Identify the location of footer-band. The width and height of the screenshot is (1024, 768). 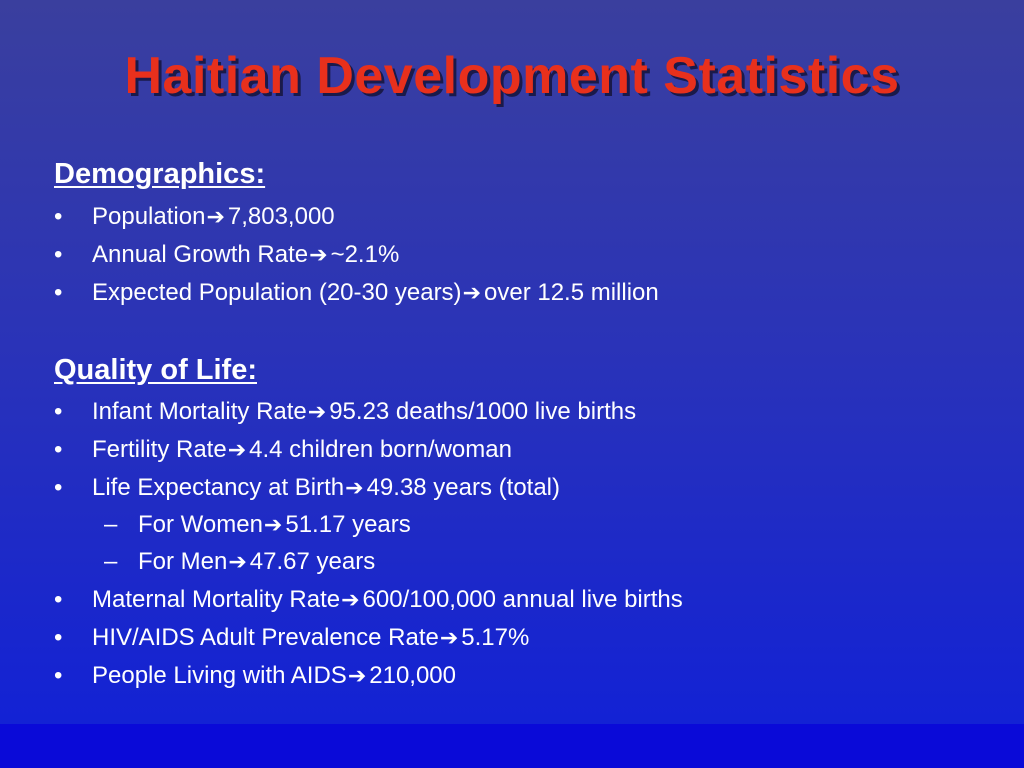
(512, 746).